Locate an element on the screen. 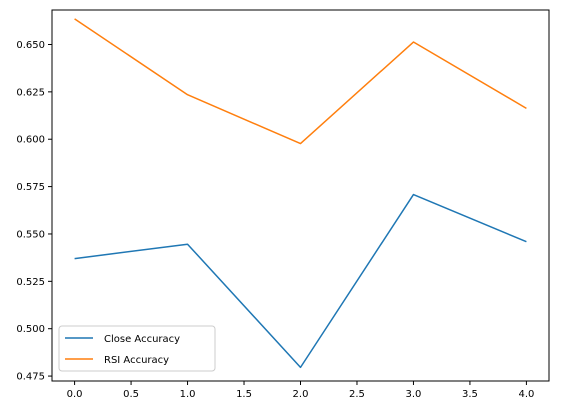 Image resolution: width=566 pixels, height=412 pixels. legend-label: RSI Accuracy is located at coordinates (136, 360).